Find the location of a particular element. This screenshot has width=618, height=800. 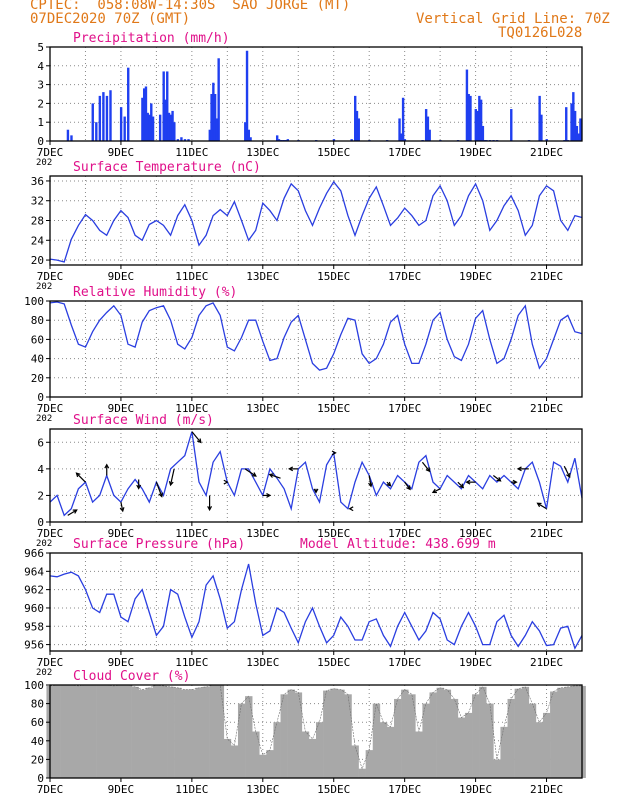

temp-xtick-label: 9DEC is located at coordinates (121, 276).